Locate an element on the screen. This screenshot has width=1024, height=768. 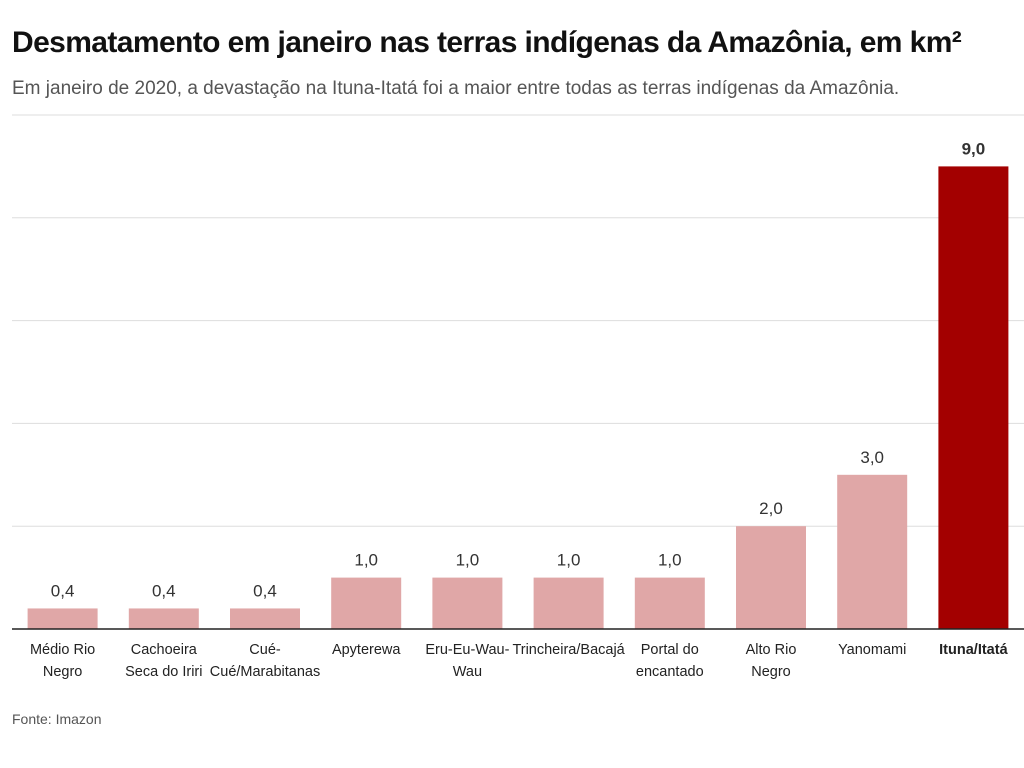
category-label: Cué-Cué/Marabitanas is located at coordinates (265, 661).